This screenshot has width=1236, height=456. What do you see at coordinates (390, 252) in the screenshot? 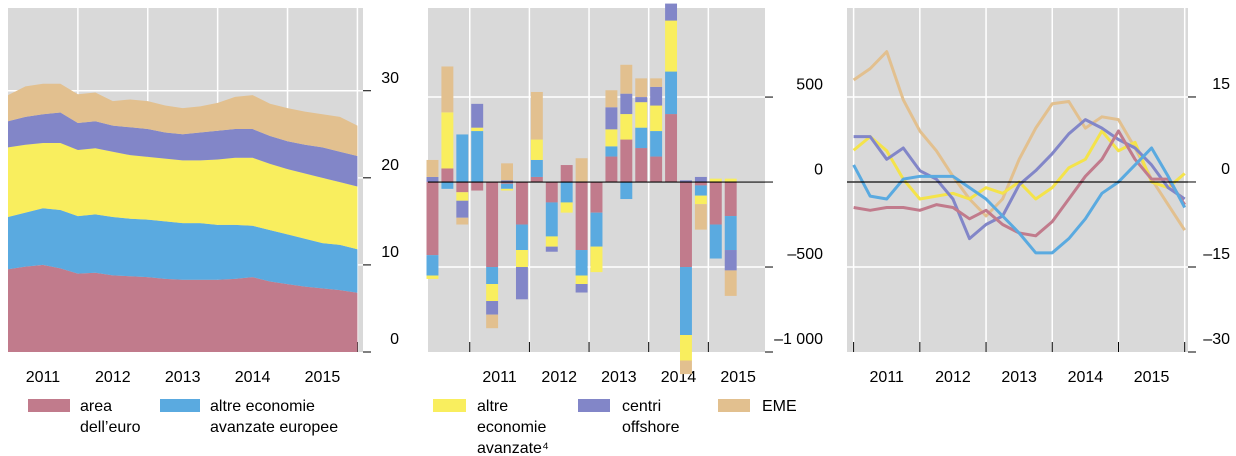
I see `y-tick-label: 10` at bounding box center [390, 252].